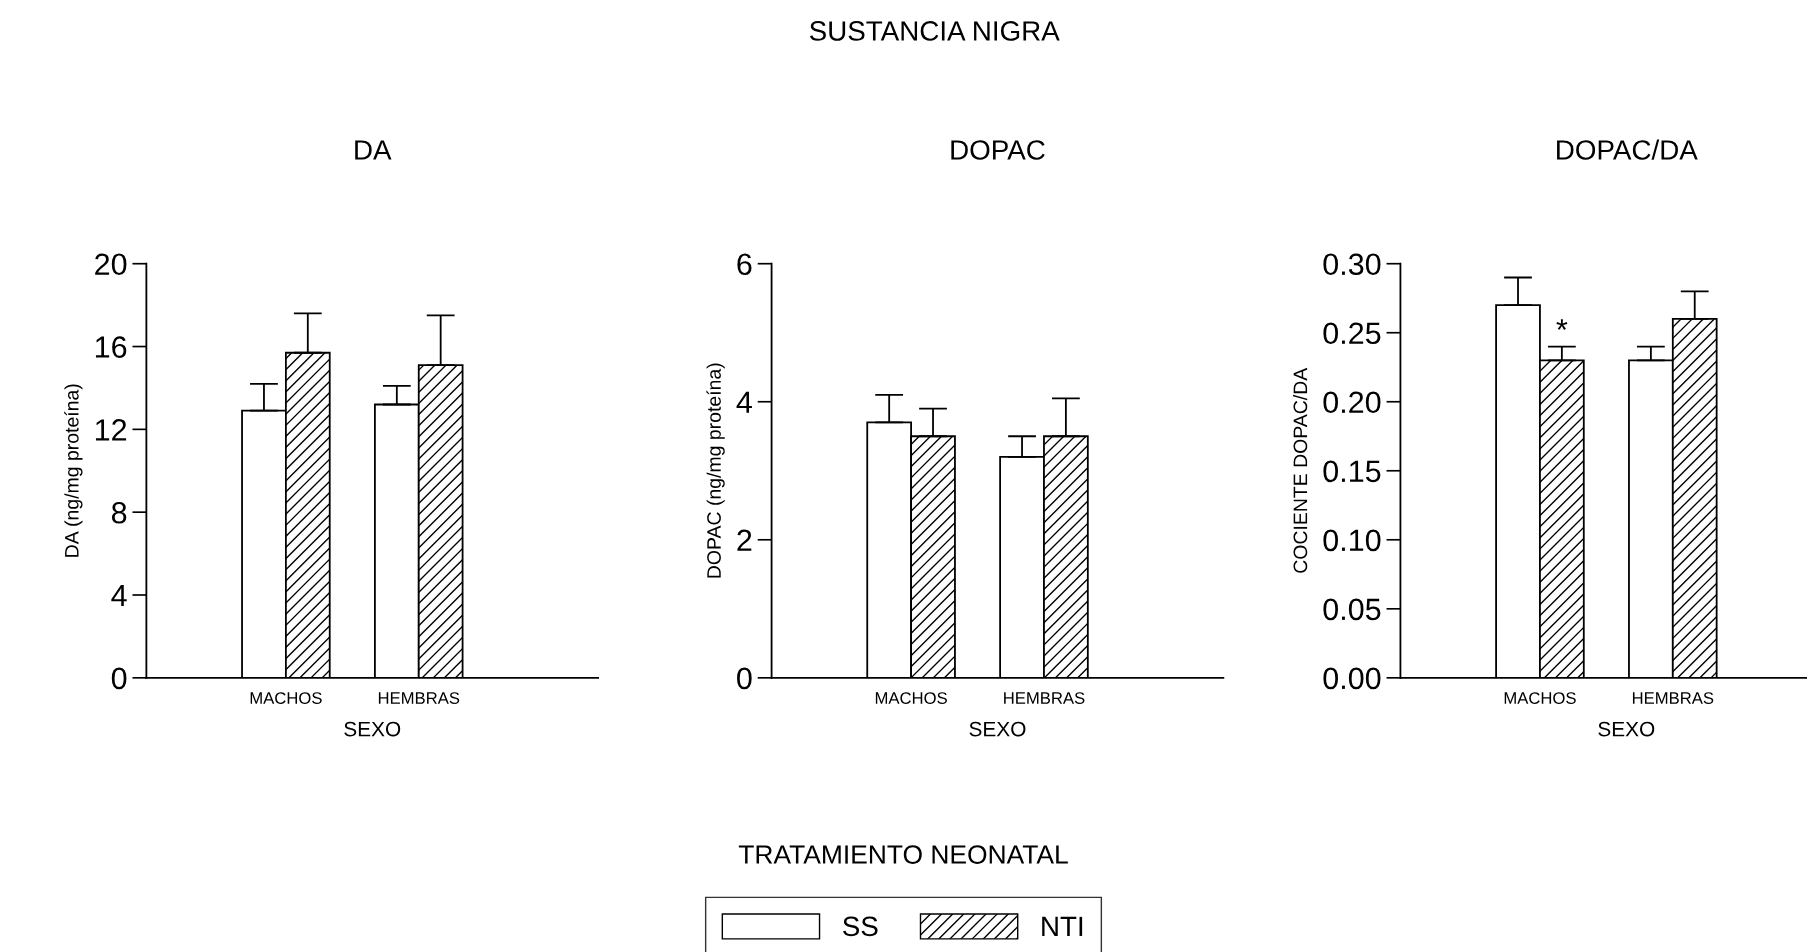 Image resolution: width=1807 pixels, height=952 pixels. What do you see at coordinates (1352, 264) in the screenshot?
I see `y-tick-label: 0.30` at bounding box center [1352, 264].